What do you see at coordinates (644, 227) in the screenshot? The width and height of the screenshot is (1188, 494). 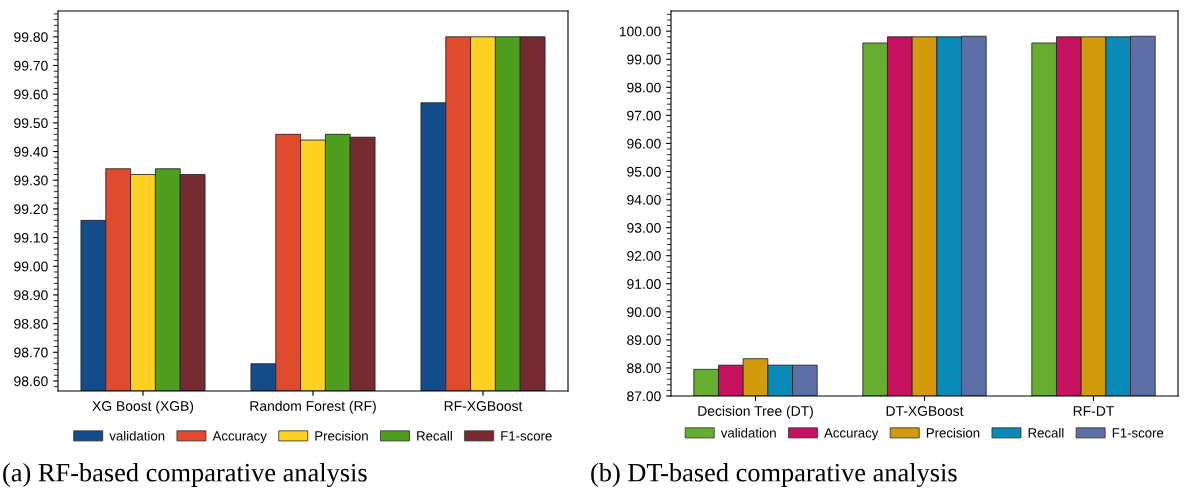 I see `y-tick-label: 93.00` at bounding box center [644, 227].